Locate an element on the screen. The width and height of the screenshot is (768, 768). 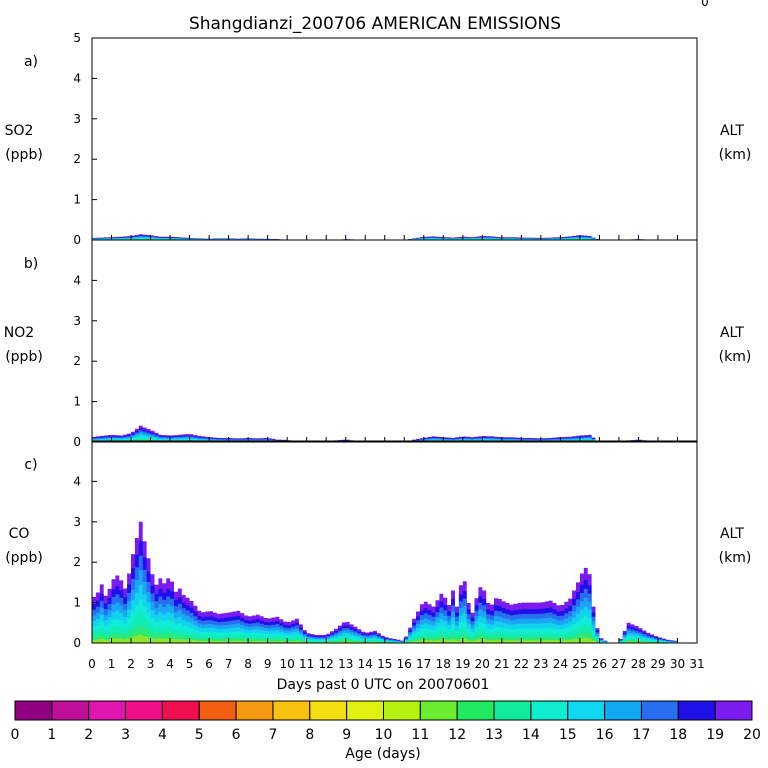
x-tick-label: 5 is located at coordinates (190, 664).